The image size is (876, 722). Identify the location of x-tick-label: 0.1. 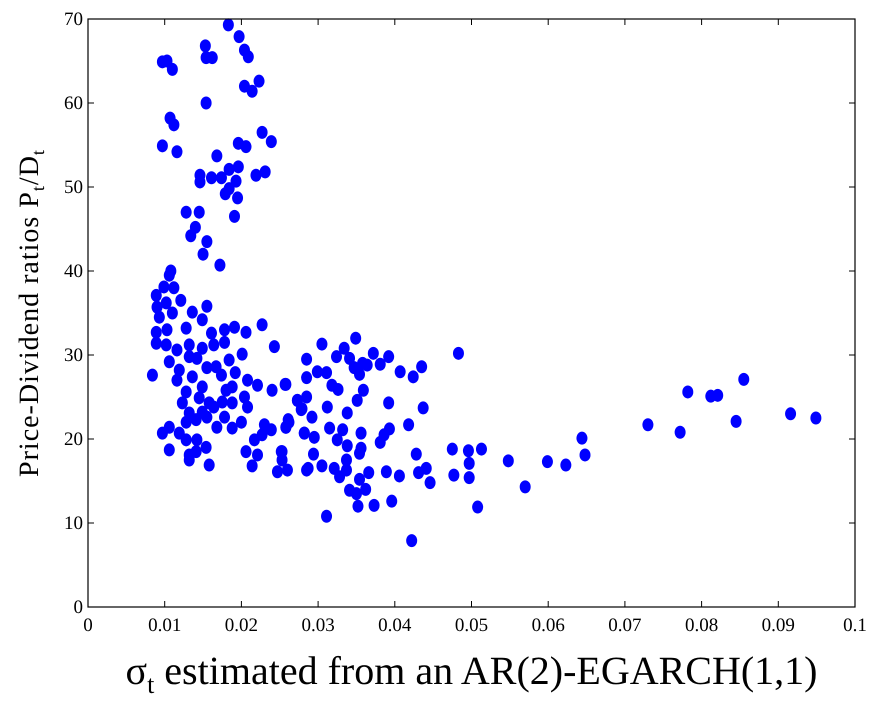
(855, 625).